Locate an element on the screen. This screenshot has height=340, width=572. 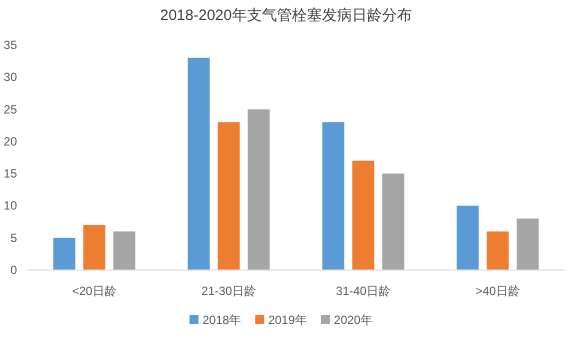
ytick: 10 is located at coordinates (10, 205).